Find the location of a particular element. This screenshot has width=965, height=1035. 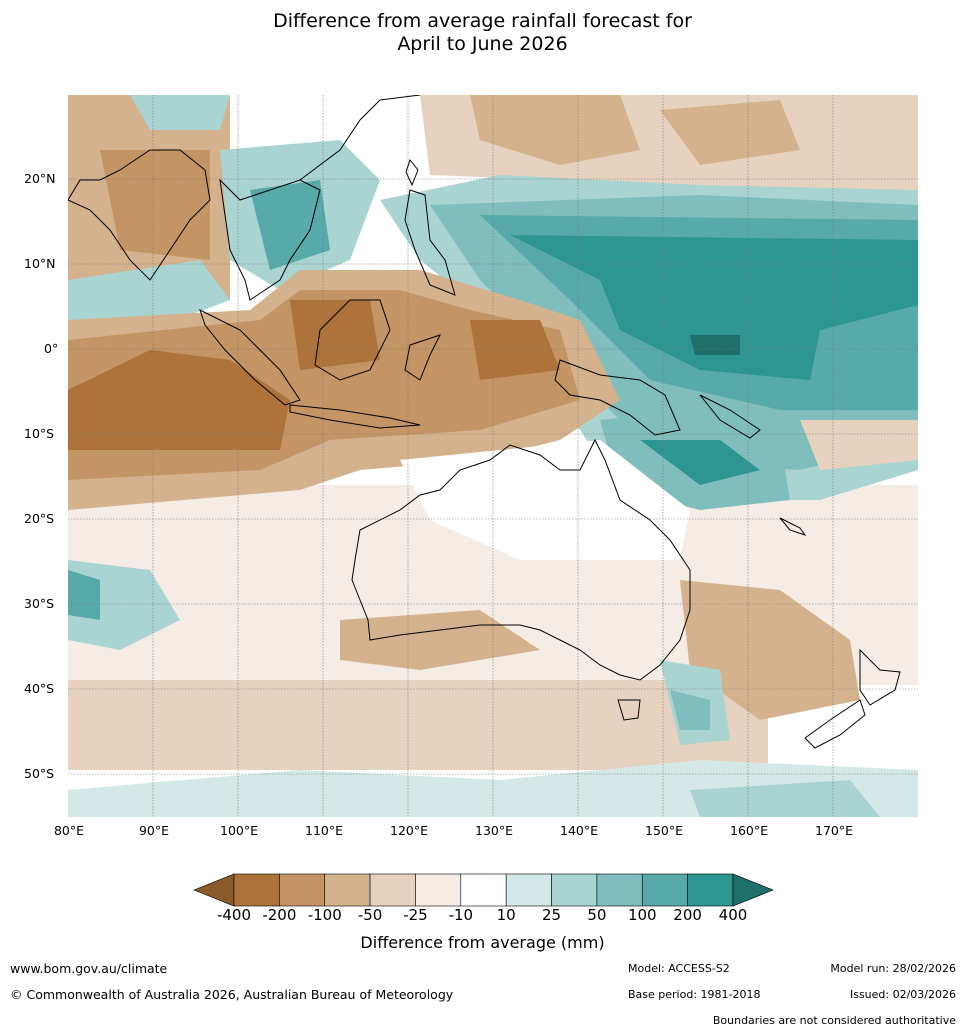

tasmania-coast is located at coordinates (629, 710).